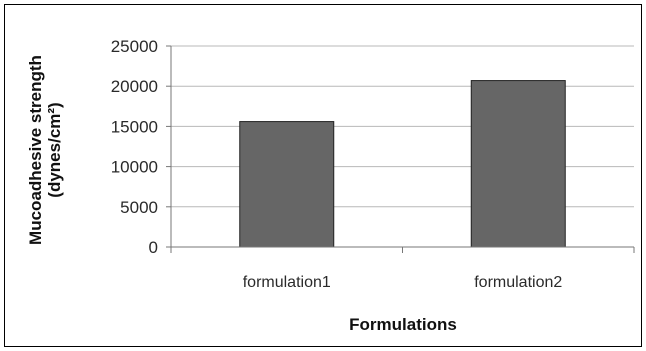 This screenshot has height=351, width=646. I want to click on bar-formulation2, so click(518, 164).